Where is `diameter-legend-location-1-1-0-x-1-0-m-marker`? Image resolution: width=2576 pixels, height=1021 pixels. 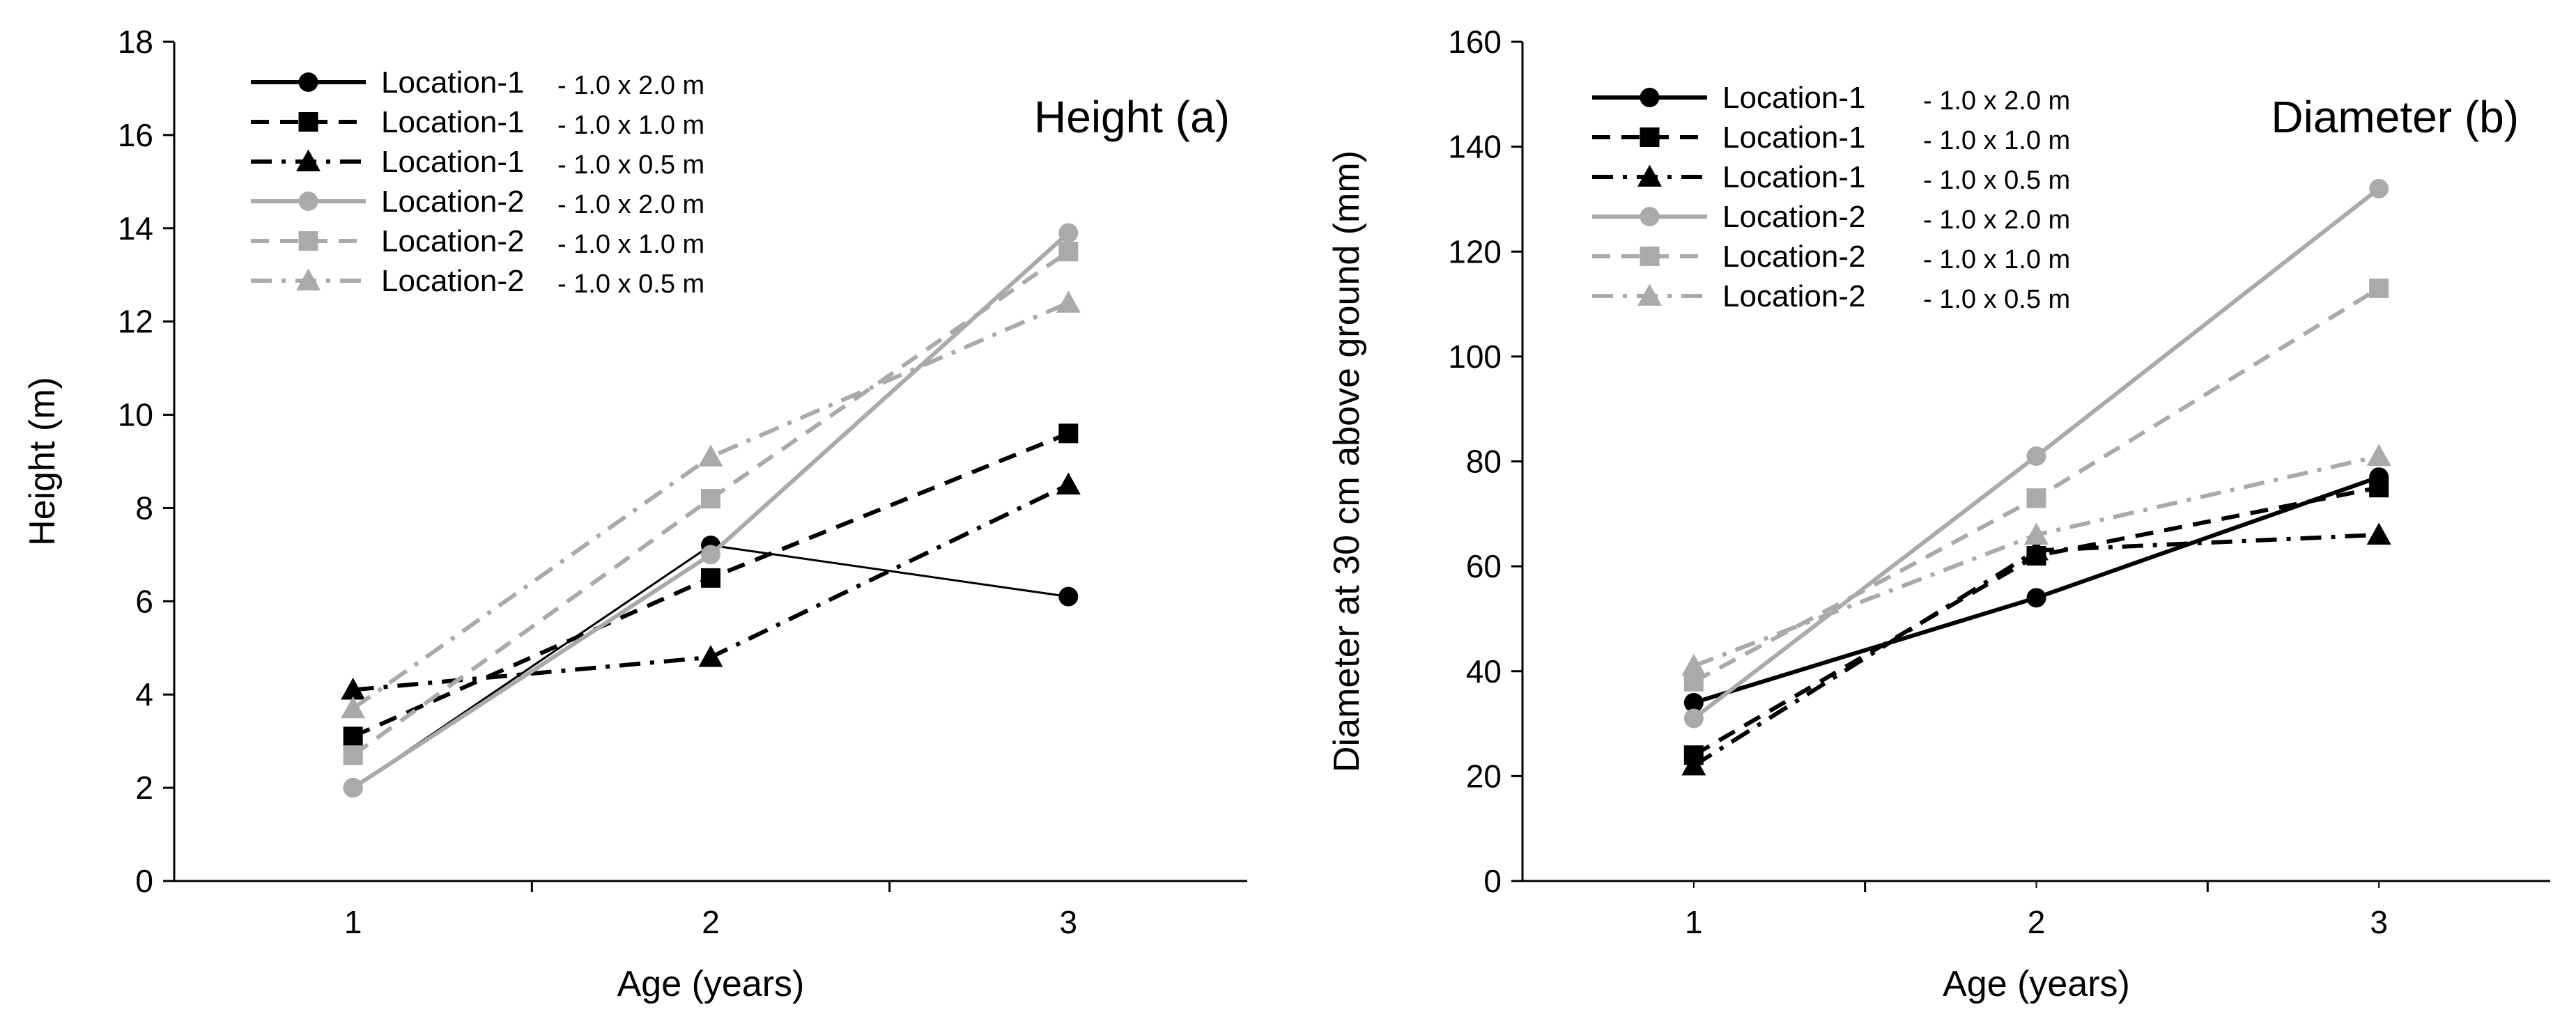
diameter-legend-location-1-1-0-x-1-0-m-marker is located at coordinates (1650, 137).